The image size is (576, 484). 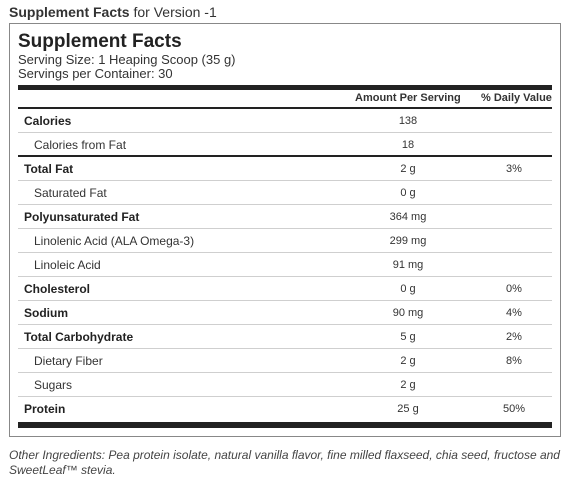 What do you see at coordinates (408, 313) in the screenshot?
I see `nutrient-amount: 90 mg` at bounding box center [408, 313].